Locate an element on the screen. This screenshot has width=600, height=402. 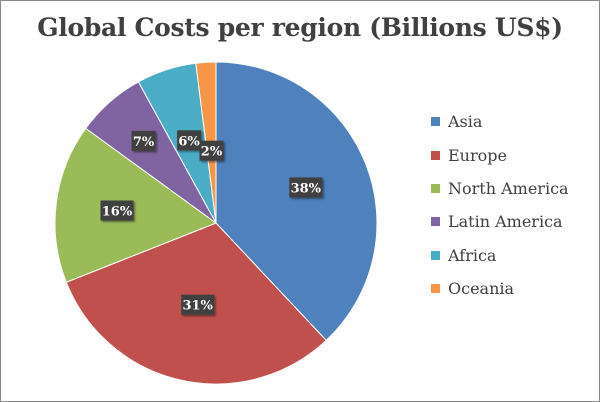
svg-text: 38% is located at coordinates (306, 188).